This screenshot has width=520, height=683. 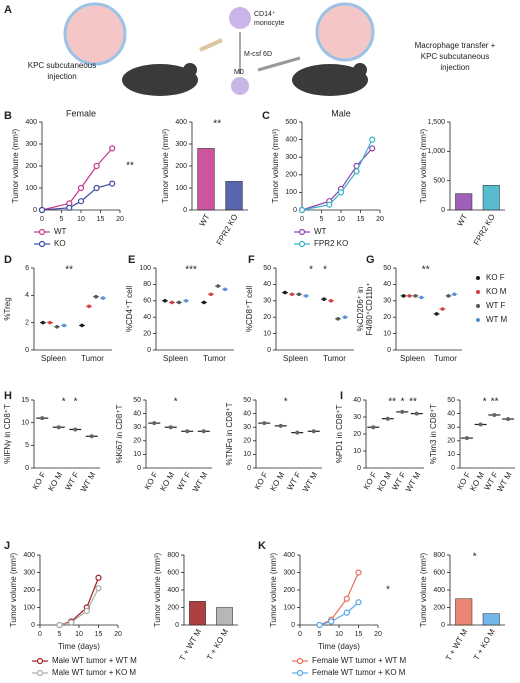 What do you see at coordinates (266, 116) in the screenshot?
I see `panel-label: C` at bounding box center [266, 116].